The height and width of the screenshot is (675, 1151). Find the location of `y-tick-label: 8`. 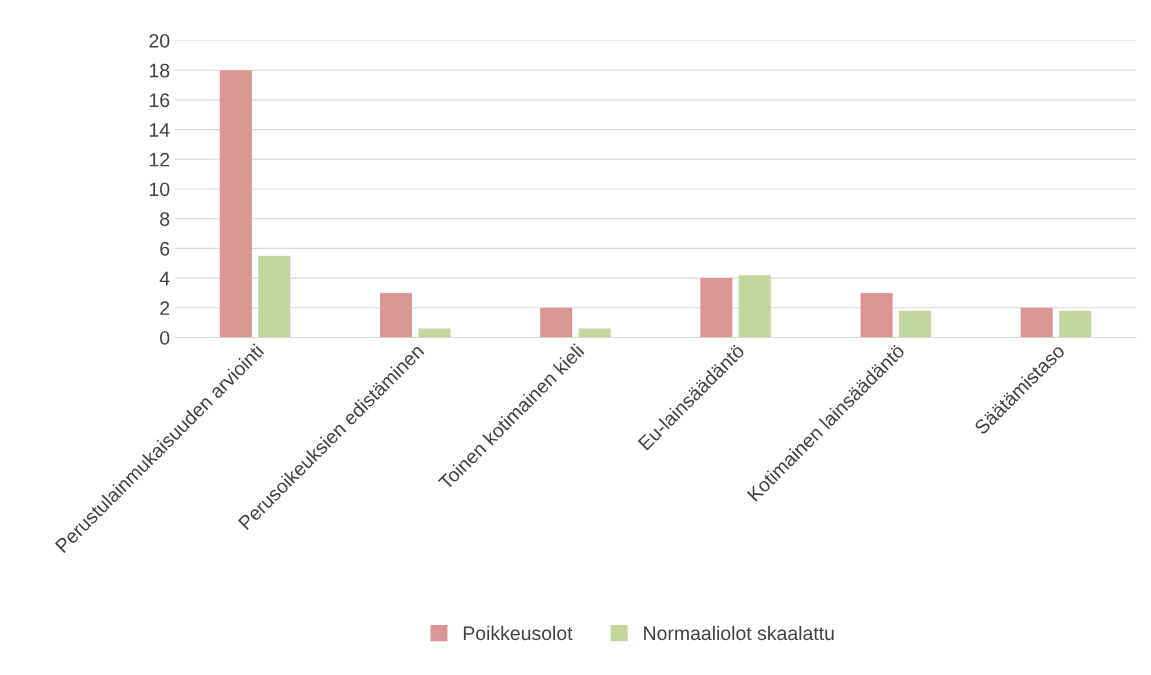

y-tick-label: 8 is located at coordinates (165, 219).